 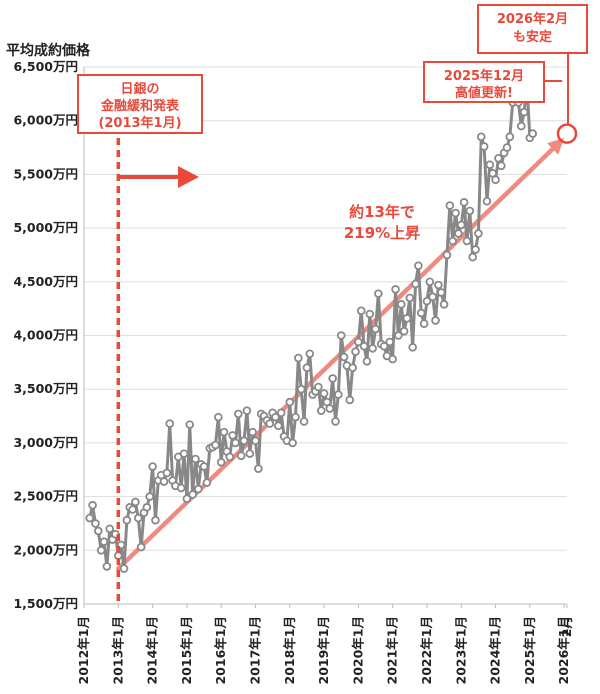 What do you see at coordinates (566, 626) in the screenshot?
I see `x-tick-label: 2月` at bounding box center [566, 626].